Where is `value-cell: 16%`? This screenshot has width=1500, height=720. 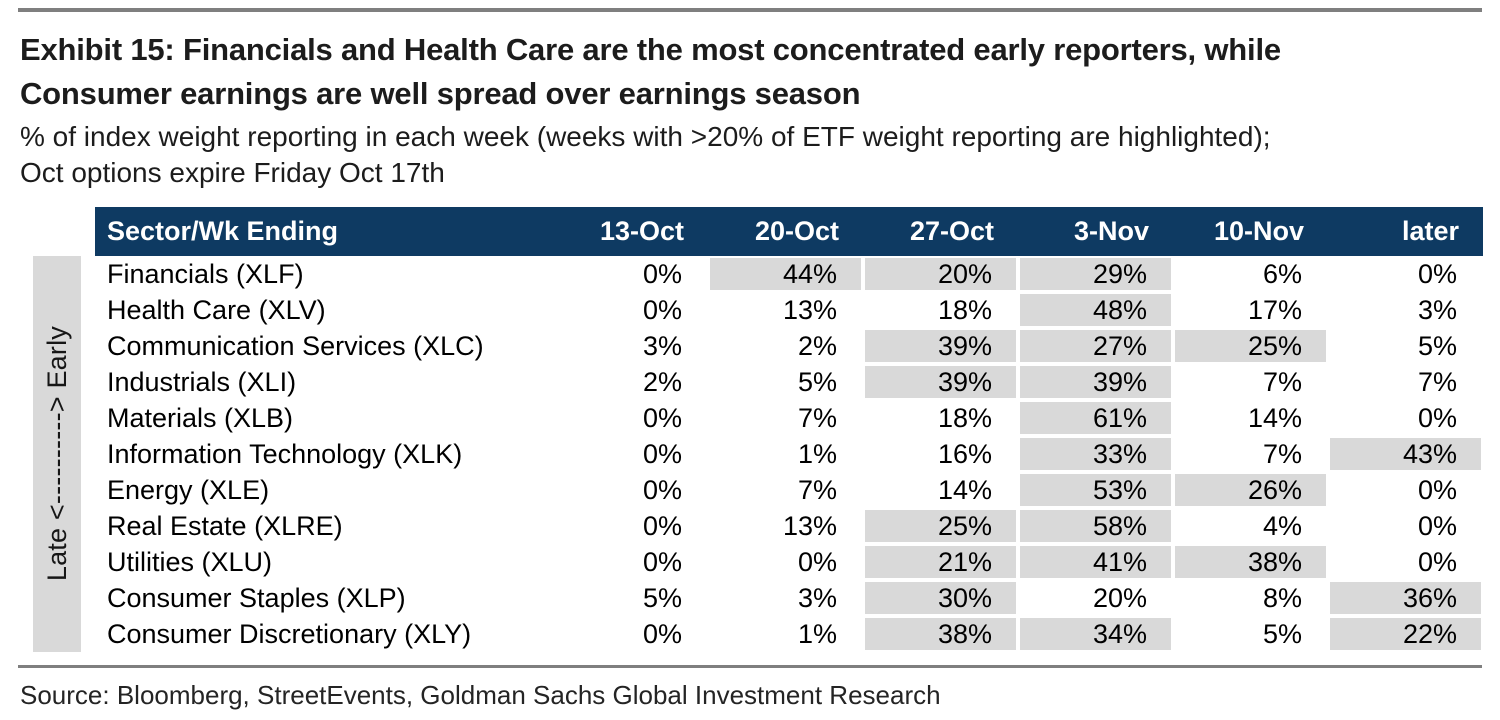 value-cell: 16% is located at coordinates (940, 454).